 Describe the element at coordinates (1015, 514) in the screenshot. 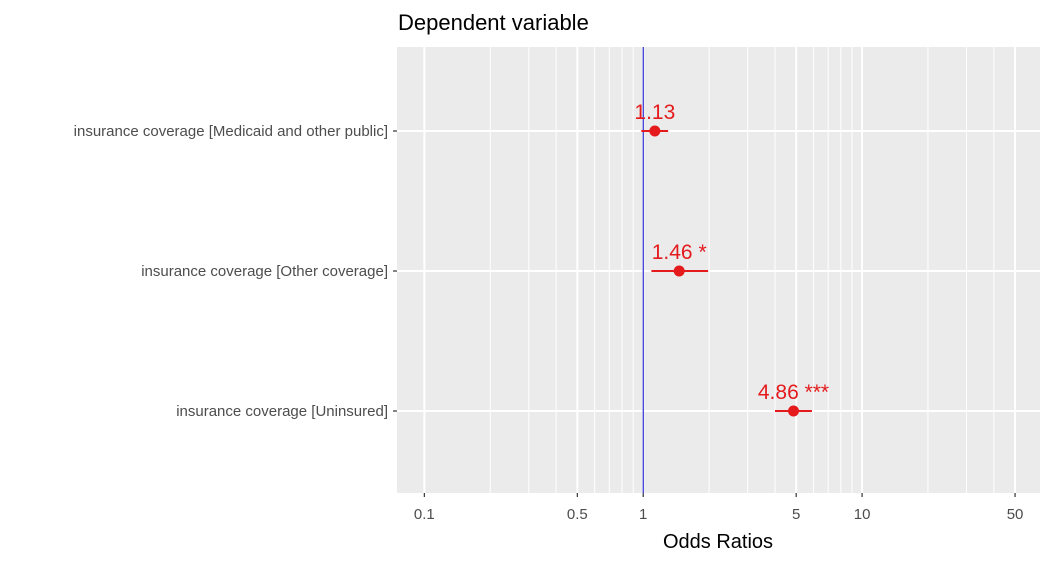

I see `x-tick-label: 50` at that location.